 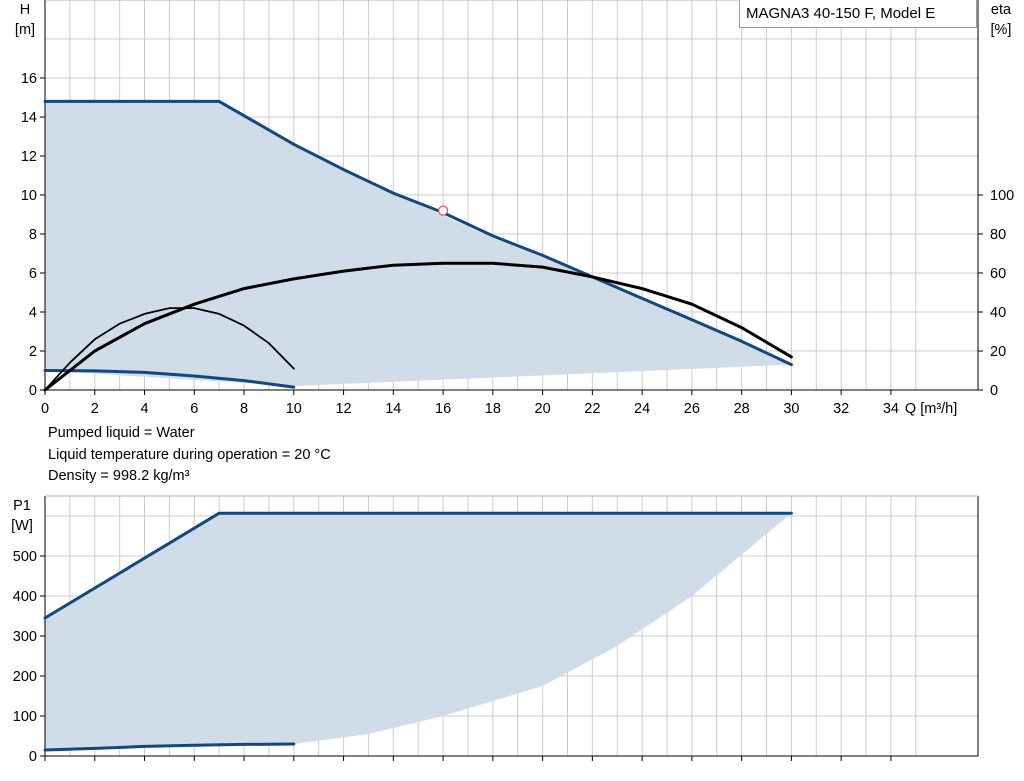 What do you see at coordinates (25, 677) in the screenshot?
I see `tick-label-y-left: 200` at bounding box center [25, 677].